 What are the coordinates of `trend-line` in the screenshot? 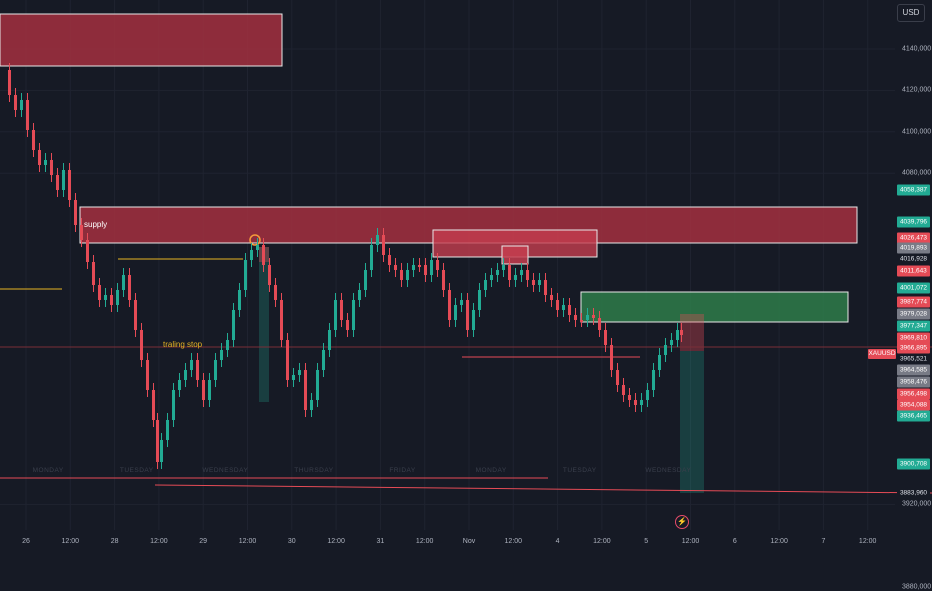 It's located at (543, 489).